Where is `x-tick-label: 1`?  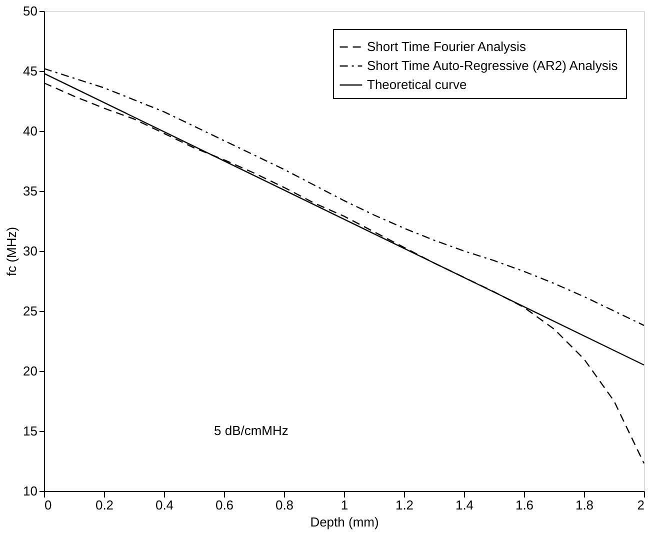
x-tick-label: 1 is located at coordinates (344, 505).